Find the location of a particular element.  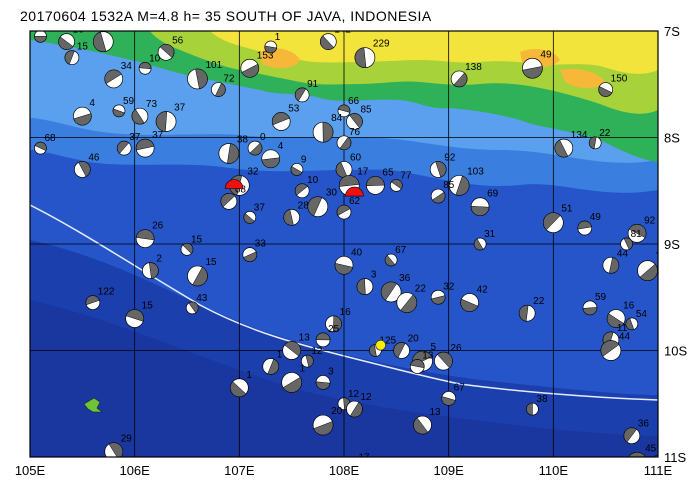

lat-tick-label: 11S is located at coordinates (675, 457).